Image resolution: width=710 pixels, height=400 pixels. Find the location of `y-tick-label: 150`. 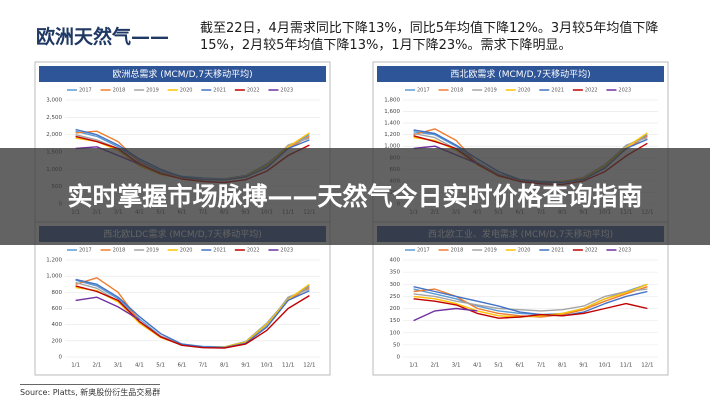

y-tick-label: 150 is located at coordinates (395, 321).